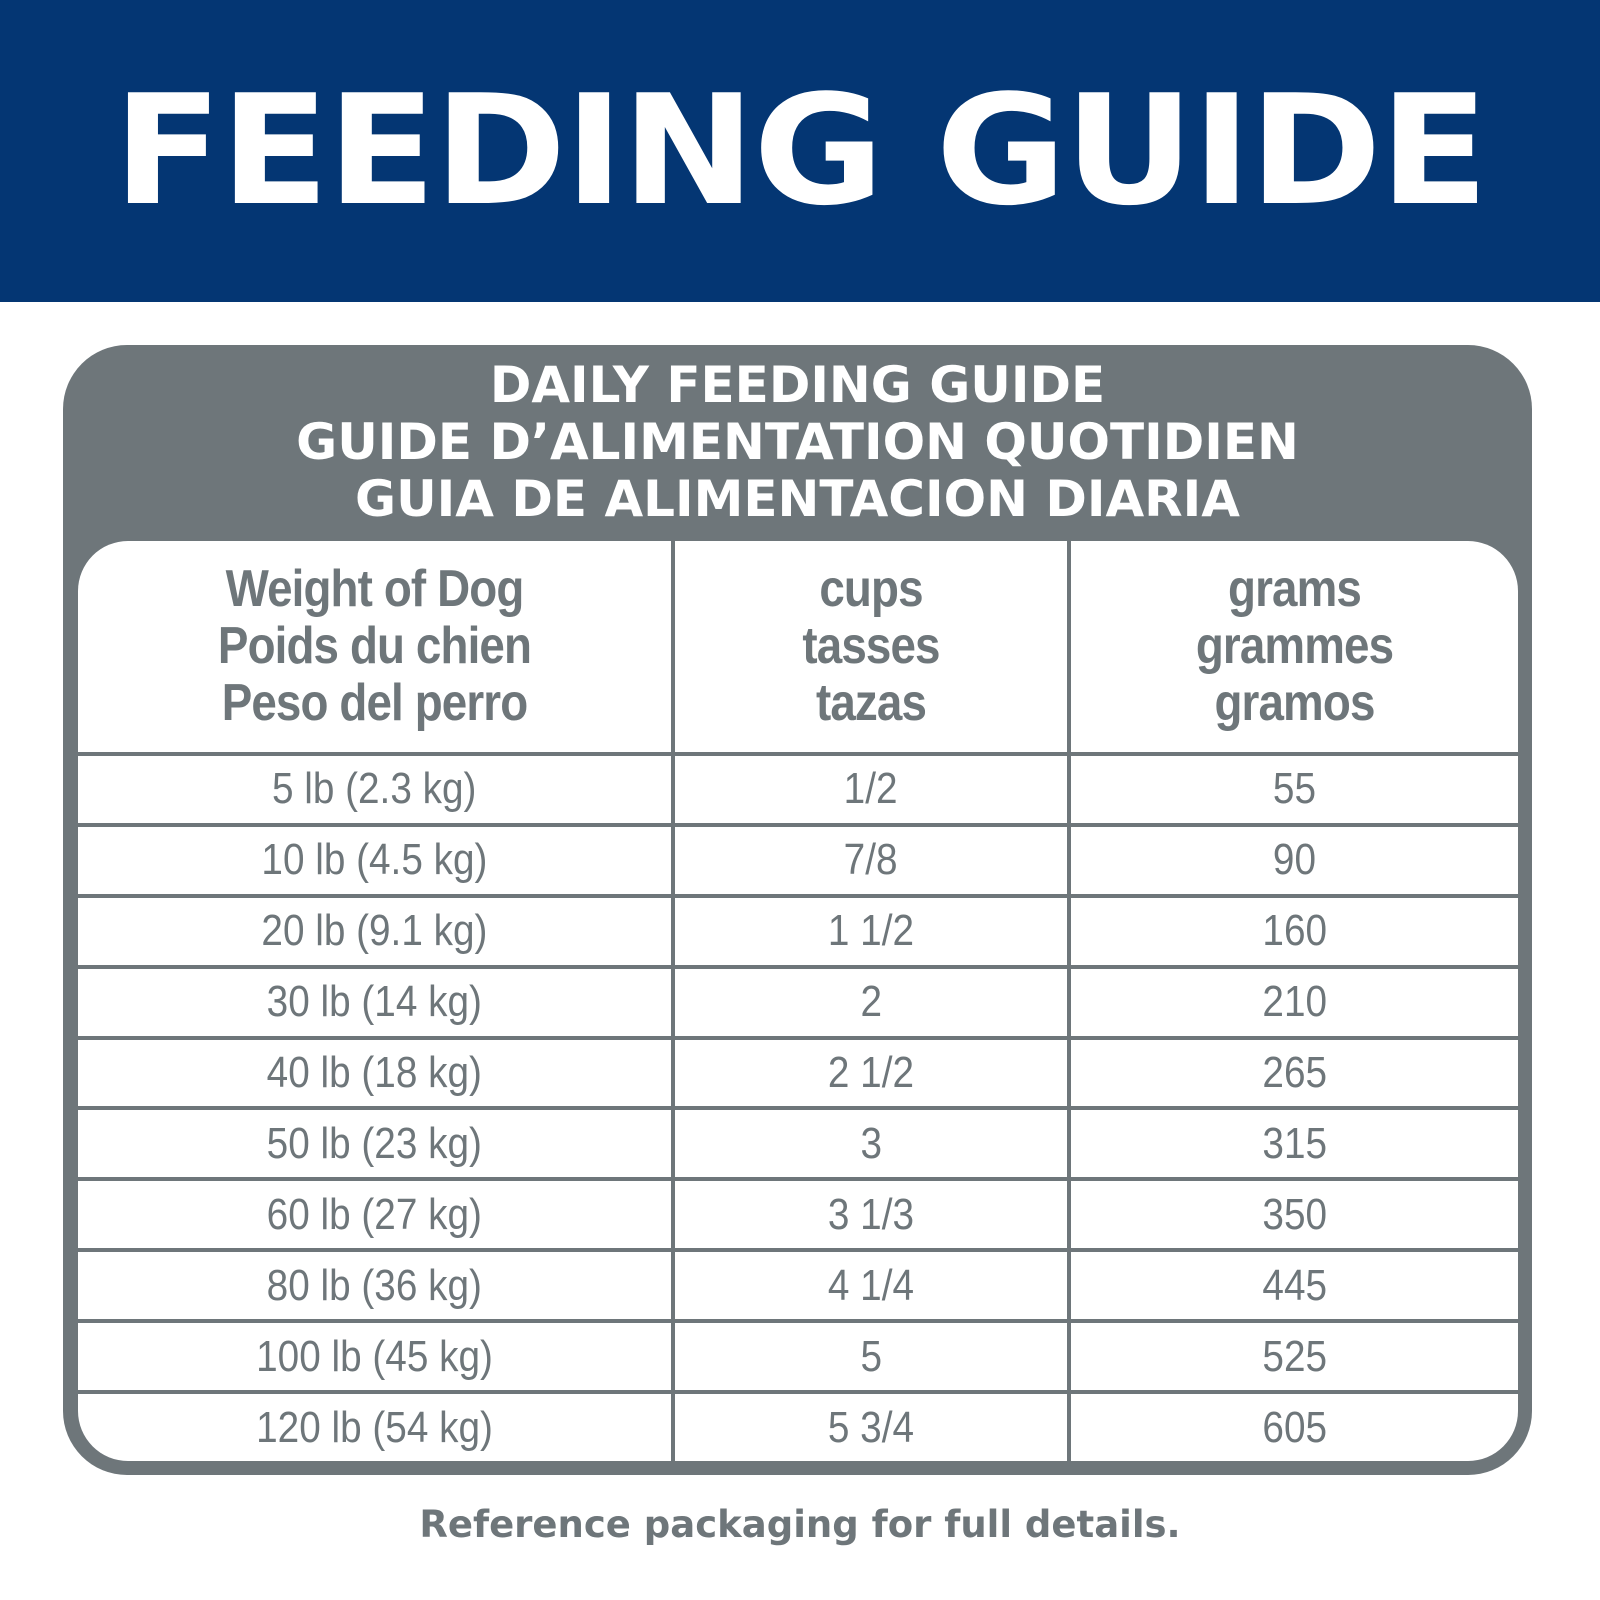 Image resolution: width=1600 pixels, height=1600 pixels. What do you see at coordinates (797, 385) in the screenshot?
I see `panel-title-en: DAILY FEEDING GUIDE` at bounding box center [797, 385].